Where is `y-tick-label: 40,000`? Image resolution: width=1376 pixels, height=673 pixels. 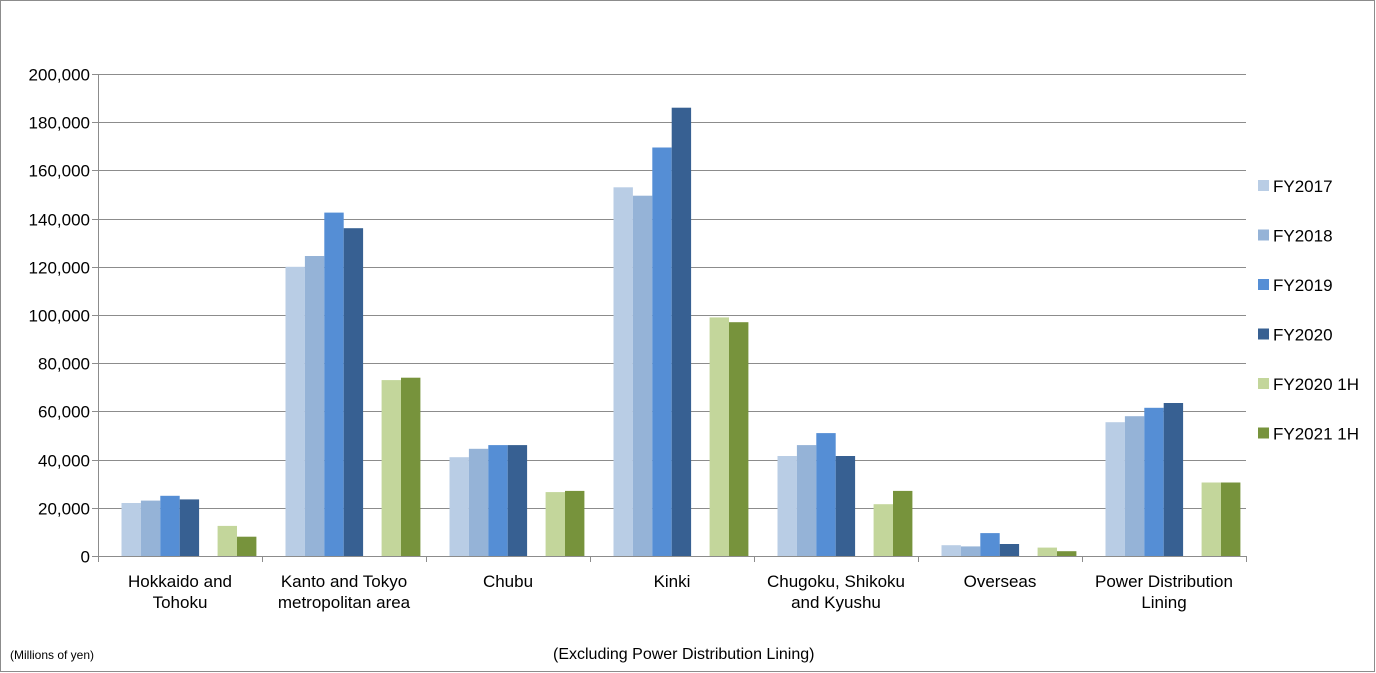 y-tick-label: 40,000 is located at coordinates (64, 461).